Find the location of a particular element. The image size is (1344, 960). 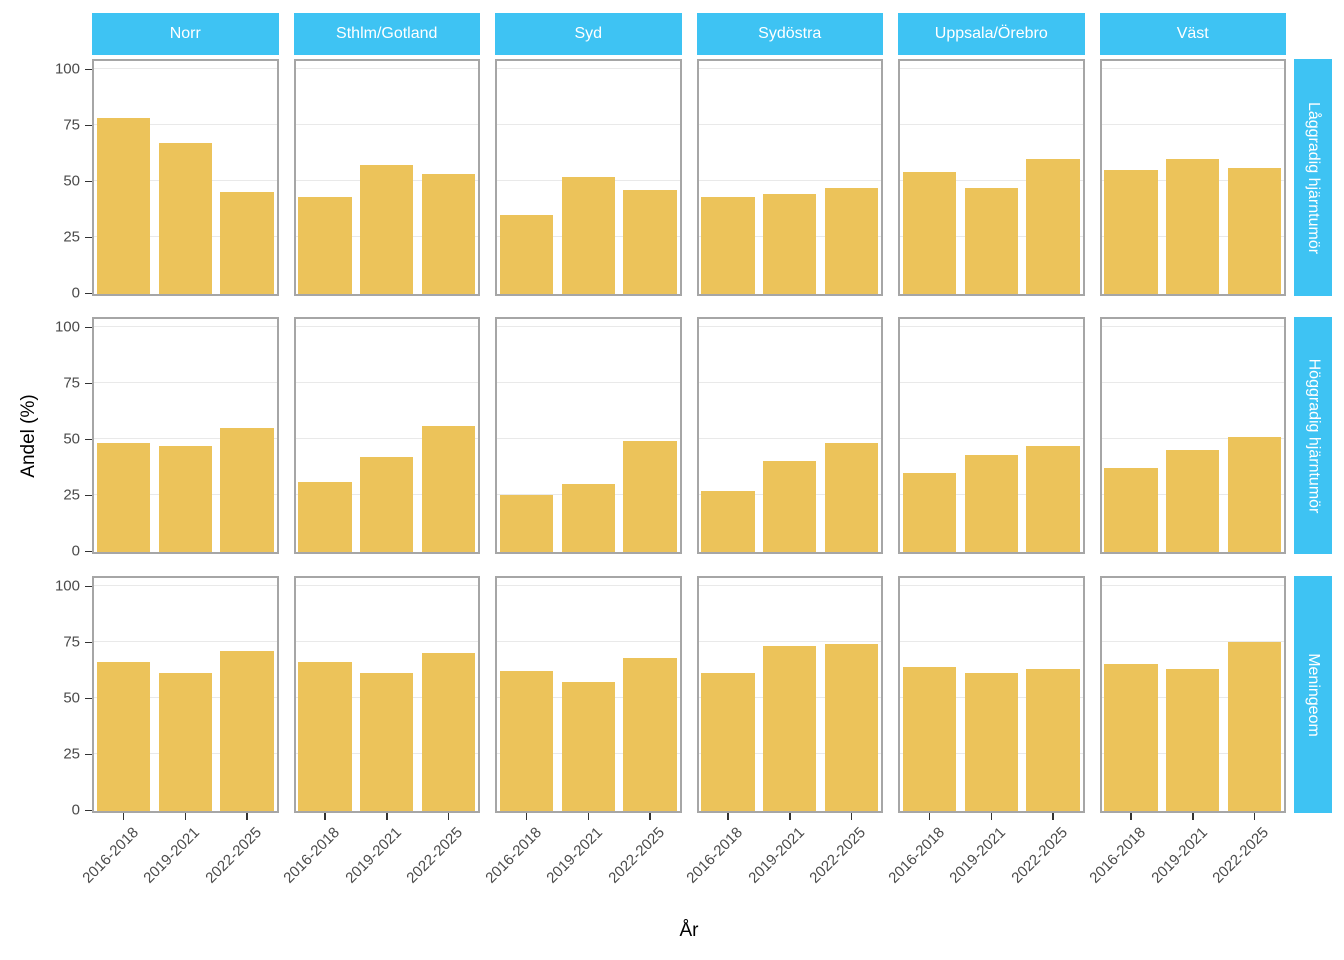

facet-column-strip: Syd is located at coordinates (588, 34).